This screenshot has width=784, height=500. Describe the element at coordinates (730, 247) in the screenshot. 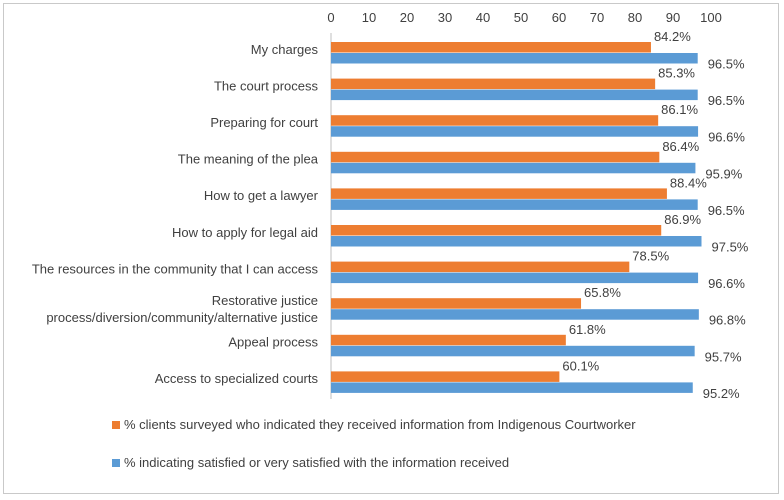

I see `data-label: 97.5%` at that location.